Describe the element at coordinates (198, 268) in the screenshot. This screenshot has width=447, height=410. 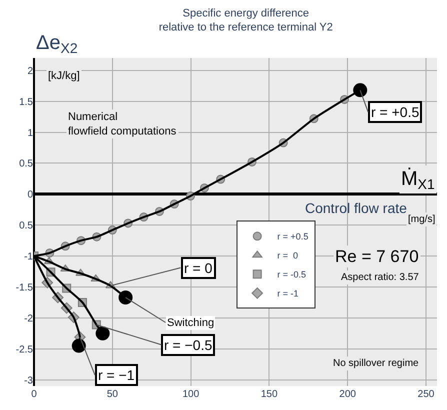
I see `annotation: r = 0` at that location.